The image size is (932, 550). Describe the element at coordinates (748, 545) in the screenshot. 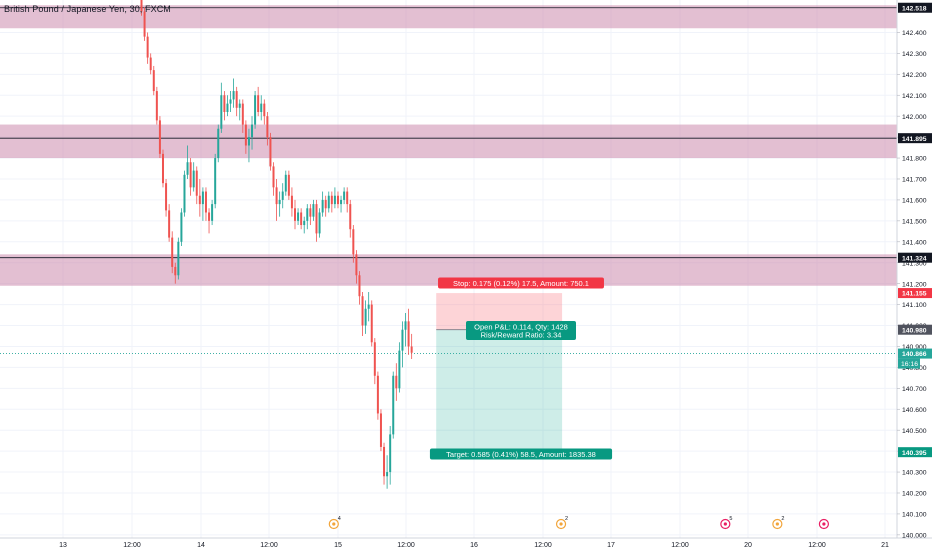

I see `time-tick-label: 20` at that location.